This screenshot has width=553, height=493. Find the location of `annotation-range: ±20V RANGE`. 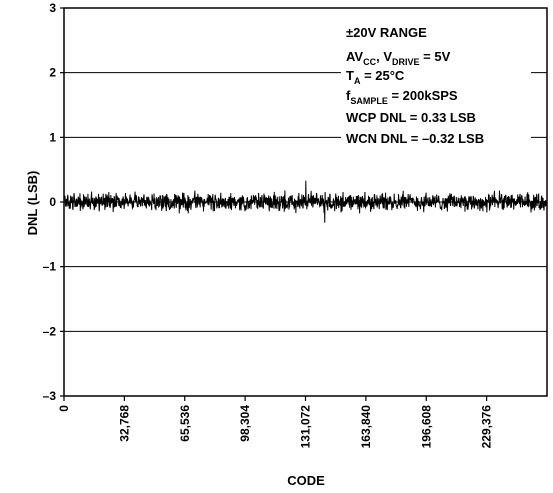

annotation-range: ±20V RANGE is located at coordinates (386, 32).